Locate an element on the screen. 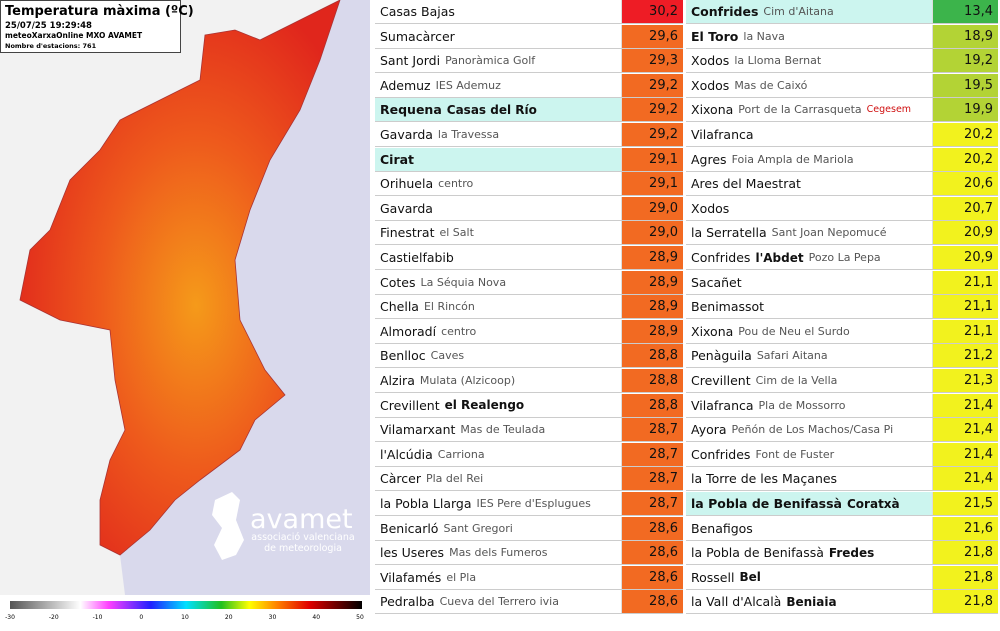 This screenshot has width=1000, height=631. table-row: la Serratella Sant Joan Nepomucé 20,9 is located at coordinates (842, 233).